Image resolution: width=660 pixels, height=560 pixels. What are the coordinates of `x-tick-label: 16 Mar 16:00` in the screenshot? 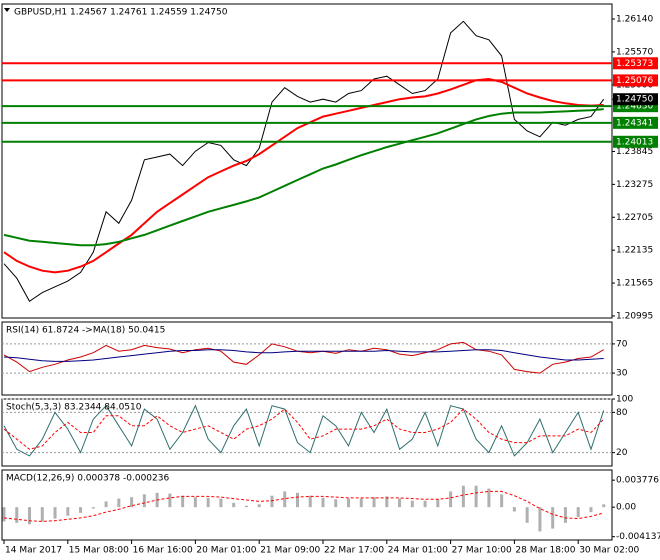 It's located at (163, 551).